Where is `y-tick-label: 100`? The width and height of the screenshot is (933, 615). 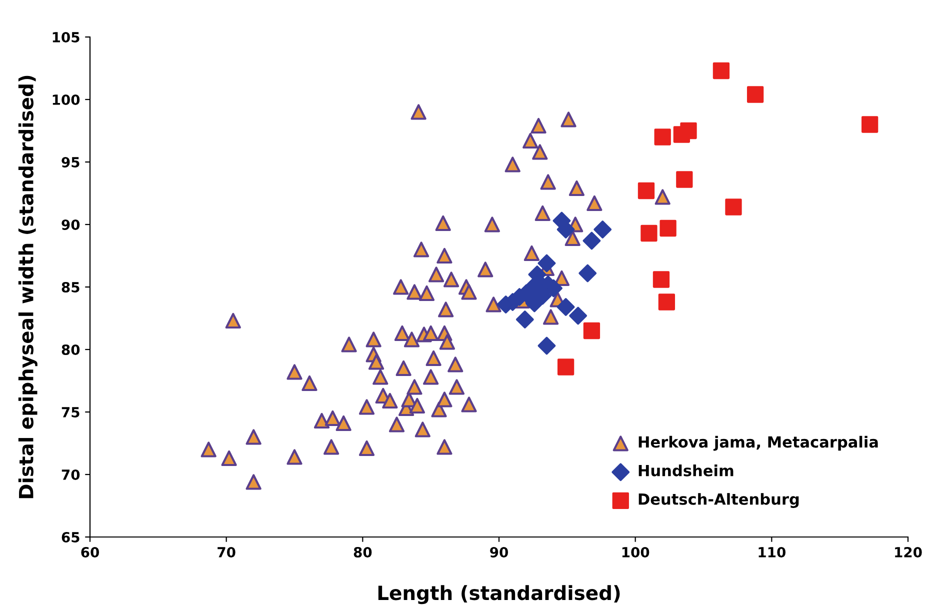 y-tick-label: 100 is located at coordinates (66, 99).